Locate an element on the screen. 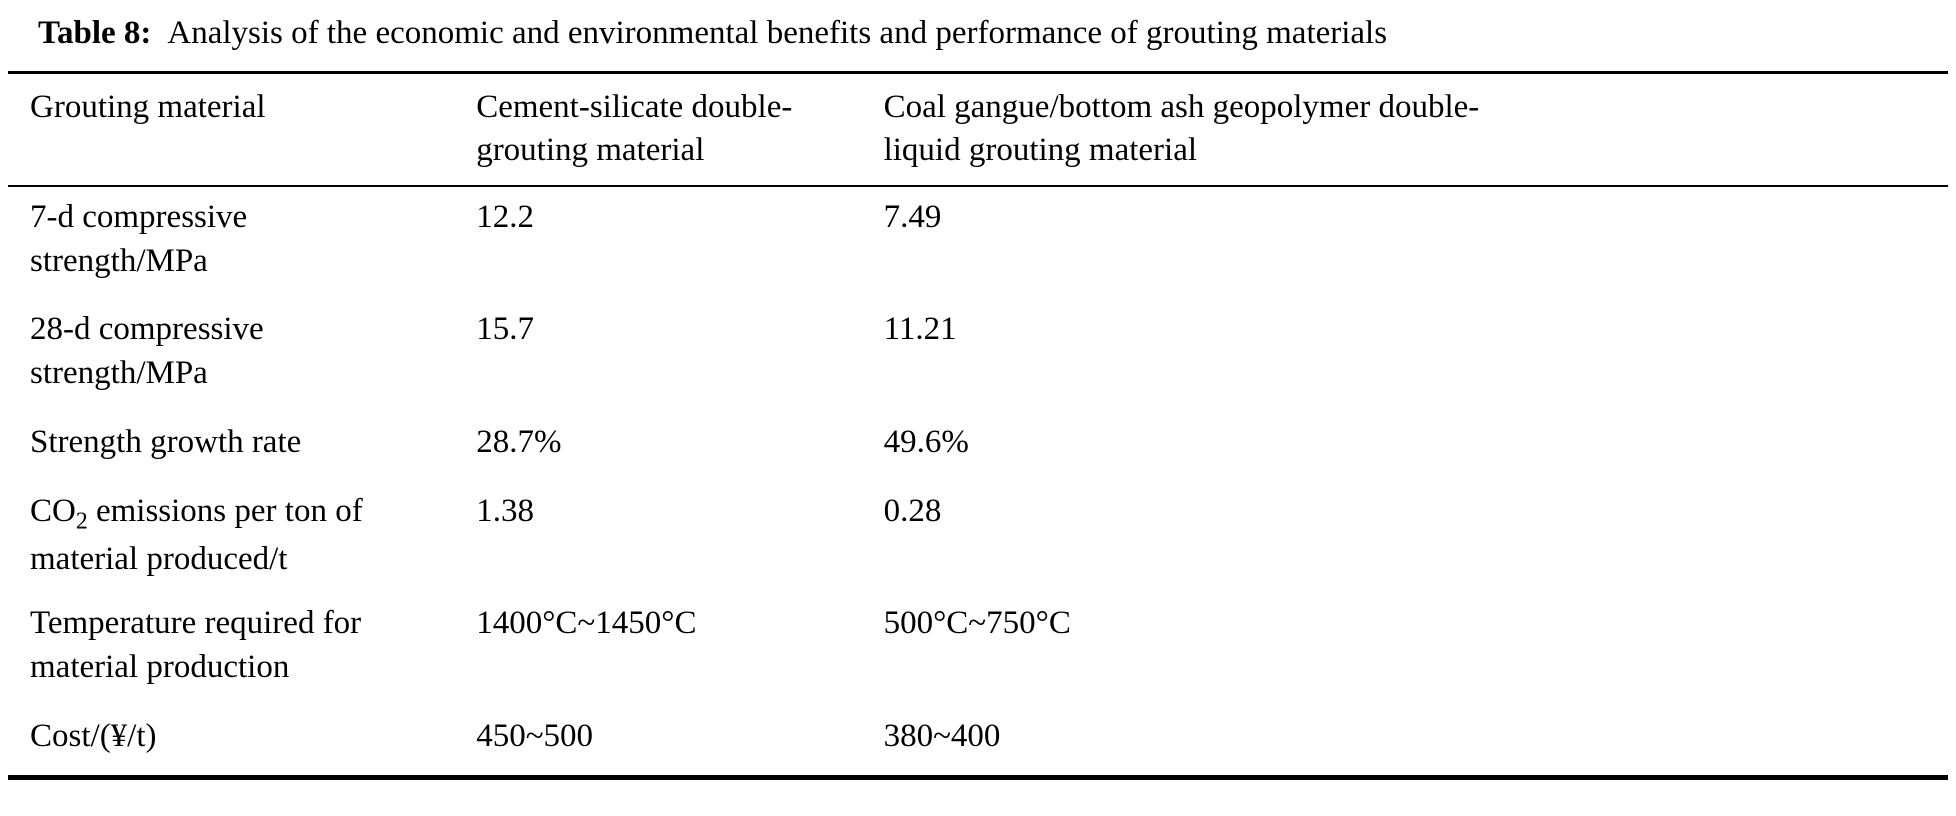 This screenshot has height=816, width=1956. row-label: Strength growth rate is located at coordinates (166, 441).